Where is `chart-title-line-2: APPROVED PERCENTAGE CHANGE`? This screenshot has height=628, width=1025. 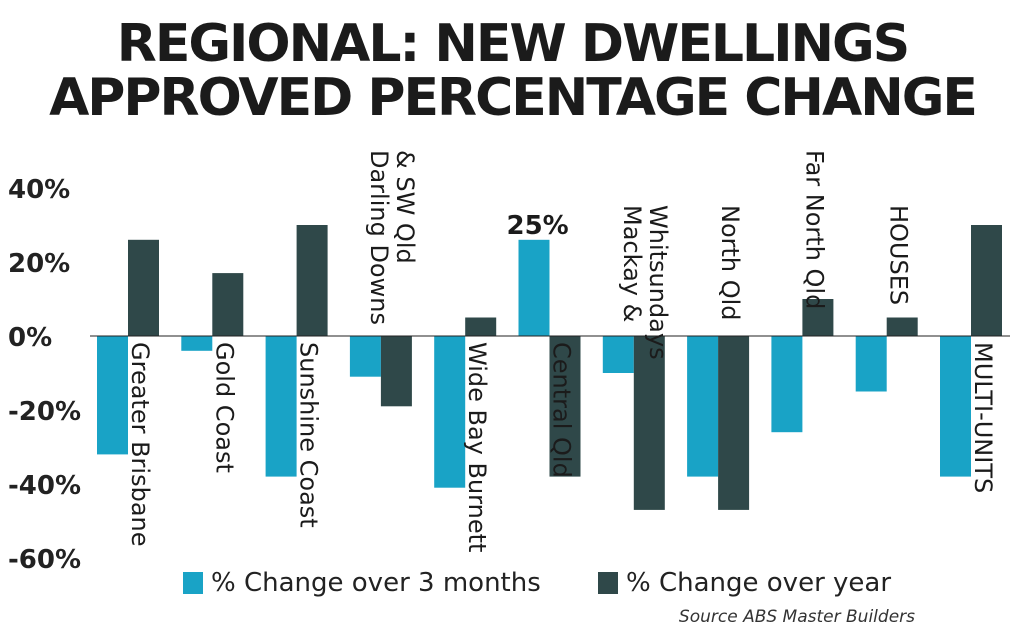
chart-title-line-2: APPROVED PERCENTAGE CHANGE is located at coordinates (513, 98).